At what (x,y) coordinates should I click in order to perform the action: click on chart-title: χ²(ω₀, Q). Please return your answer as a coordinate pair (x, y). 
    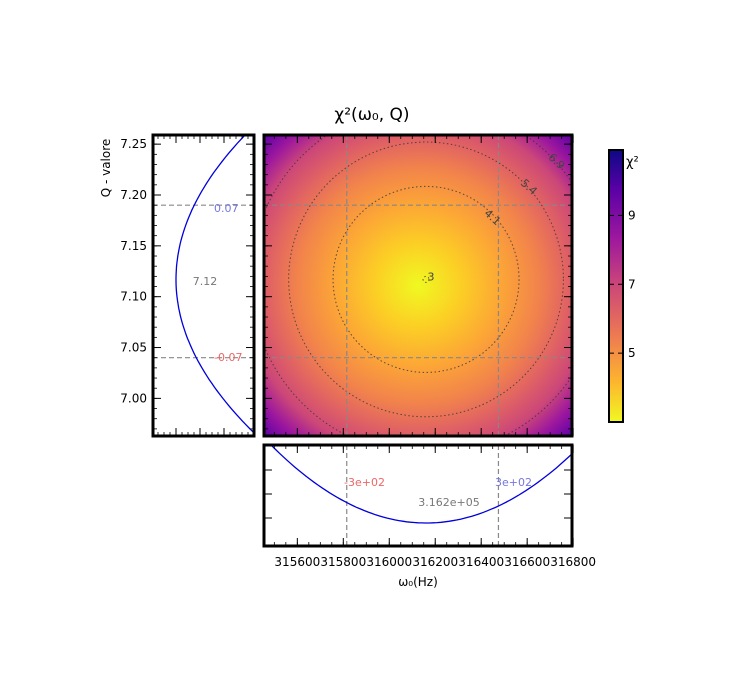
    Looking at the image, I should click on (371, 115).